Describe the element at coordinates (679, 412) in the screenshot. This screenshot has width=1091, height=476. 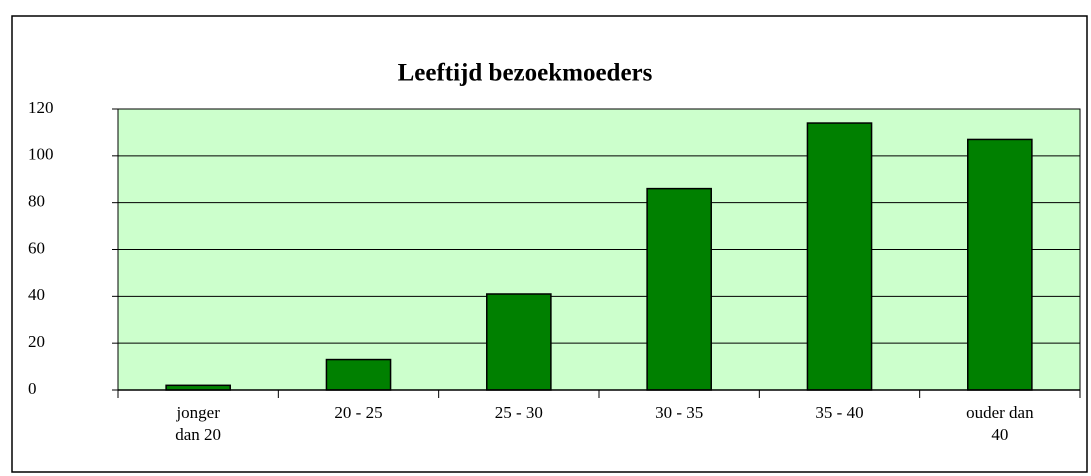
I see `x-tick-label: 30 - 35` at that location.